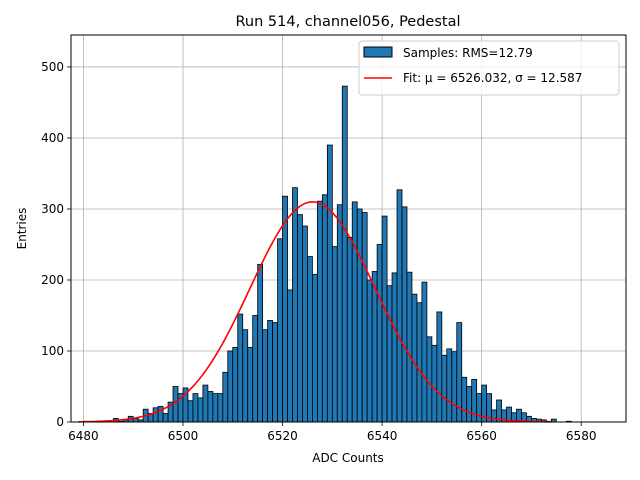  Describe the element at coordinates (282, 436) in the screenshot. I see `x-tick-label: 6520` at that location.